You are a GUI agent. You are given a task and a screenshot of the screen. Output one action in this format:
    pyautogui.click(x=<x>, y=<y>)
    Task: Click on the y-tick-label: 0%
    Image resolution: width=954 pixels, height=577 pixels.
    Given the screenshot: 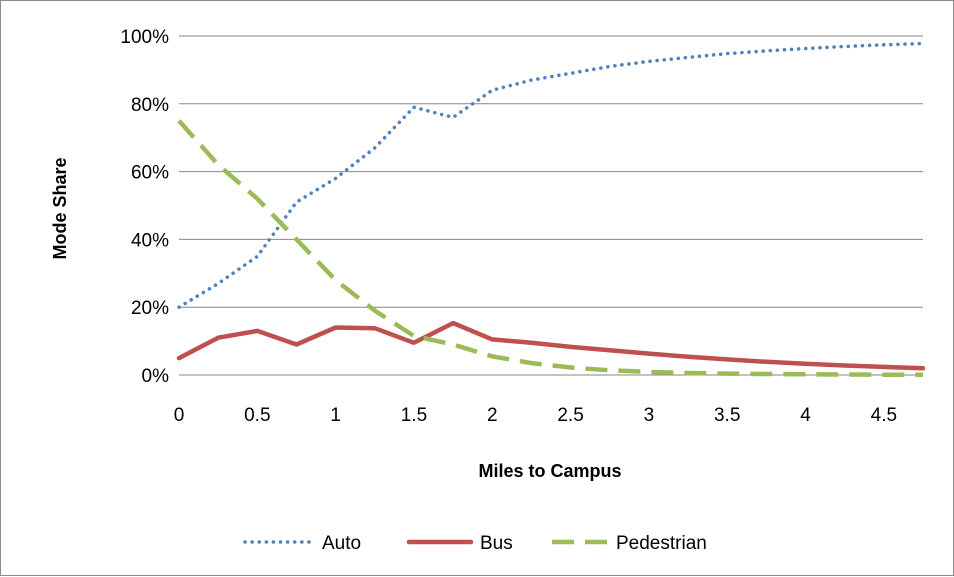 What is the action you would take?
    pyautogui.click(x=156, y=376)
    